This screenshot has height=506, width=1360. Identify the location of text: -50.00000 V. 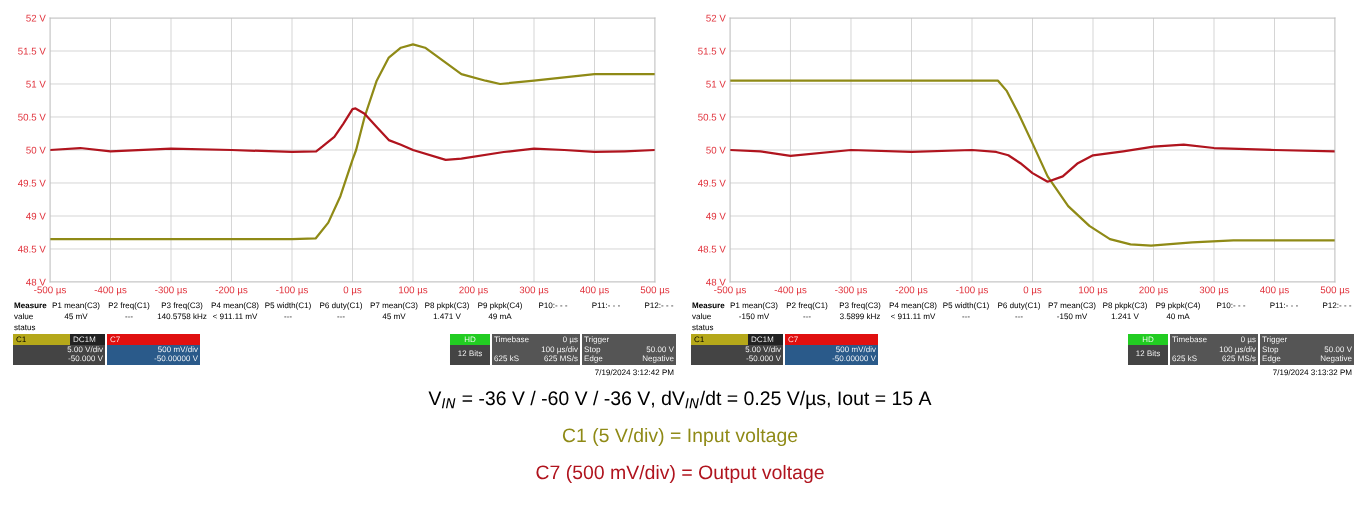
(176, 358).